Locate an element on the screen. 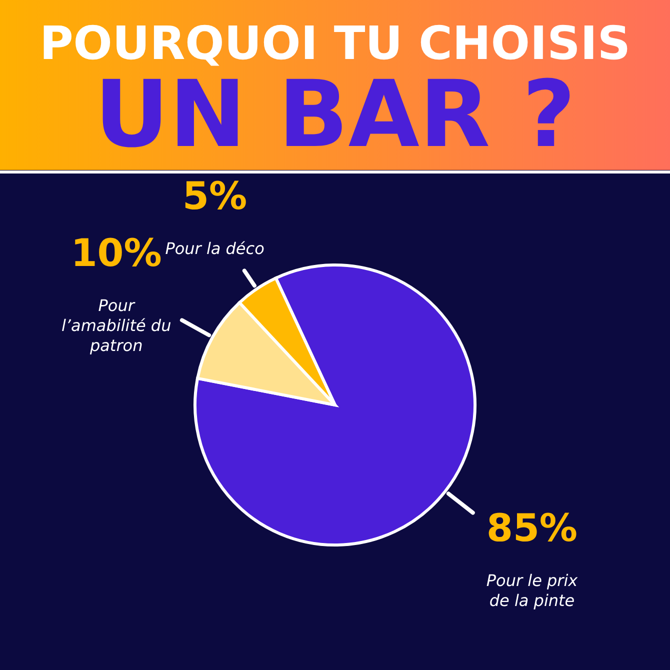  slice-label: Pour la déco is located at coordinates (215, 248).